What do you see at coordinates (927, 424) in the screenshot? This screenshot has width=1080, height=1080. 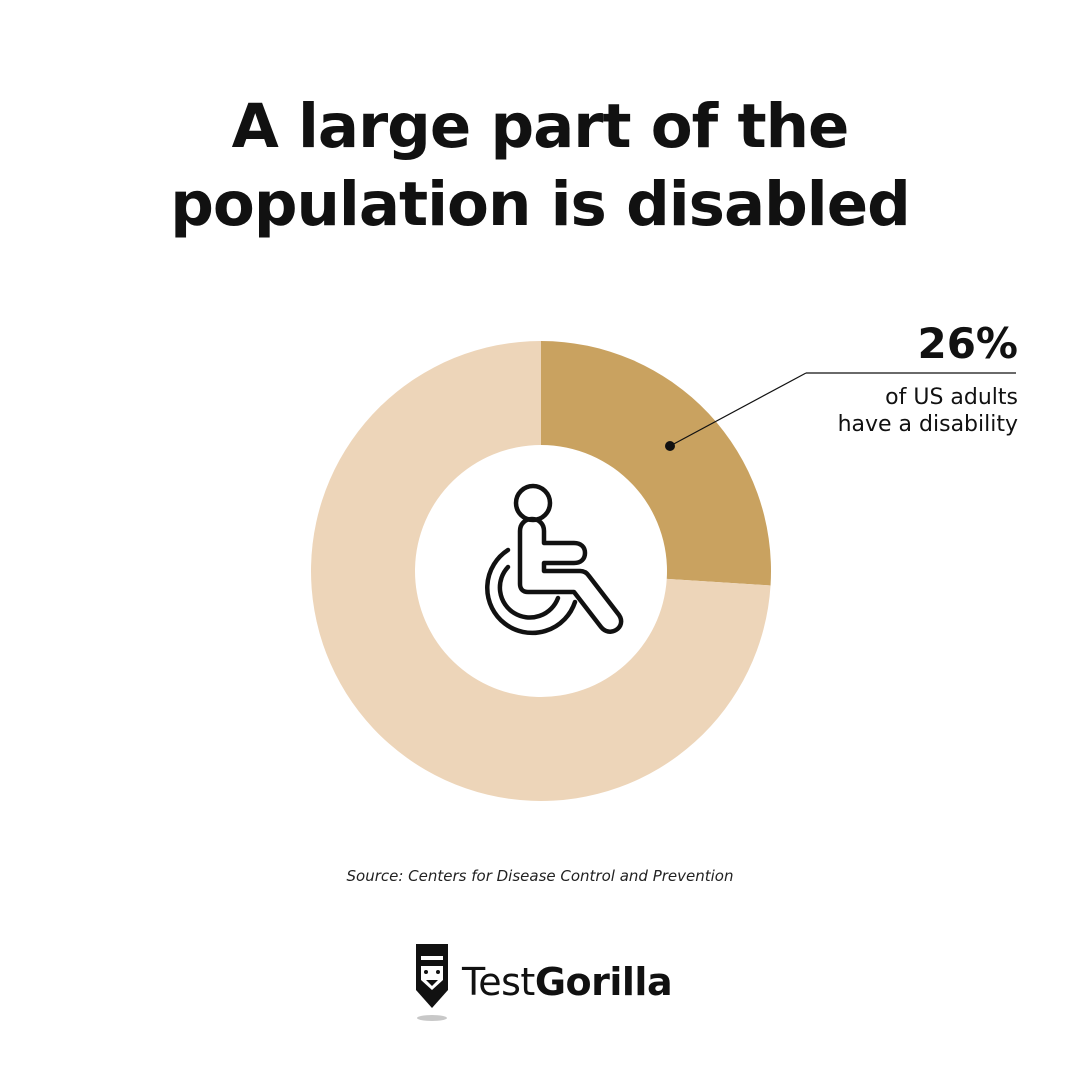 I see `callout-line-2: have a disability` at bounding box center [927, 424].